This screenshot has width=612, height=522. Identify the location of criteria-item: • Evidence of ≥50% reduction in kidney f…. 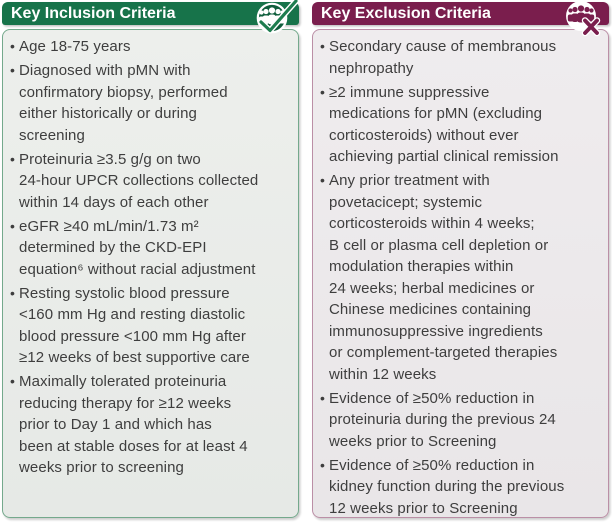
(462, 487).